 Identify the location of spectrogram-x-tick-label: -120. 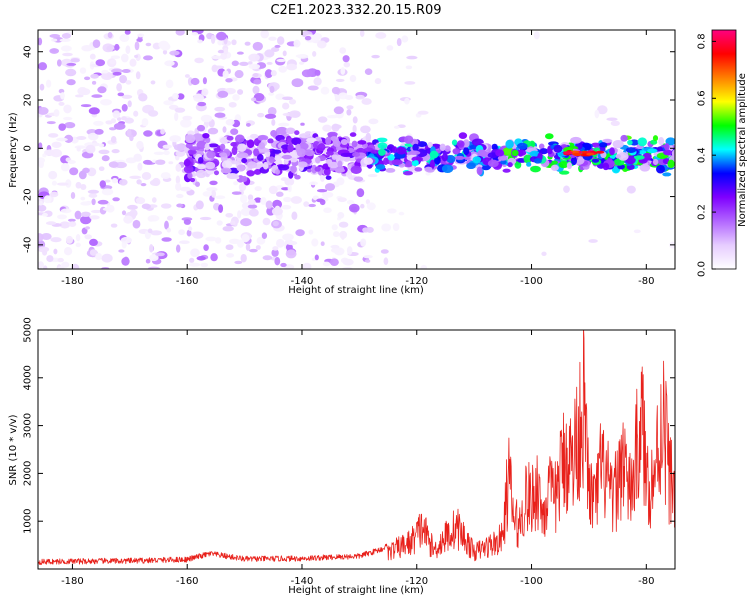
(416, 281).